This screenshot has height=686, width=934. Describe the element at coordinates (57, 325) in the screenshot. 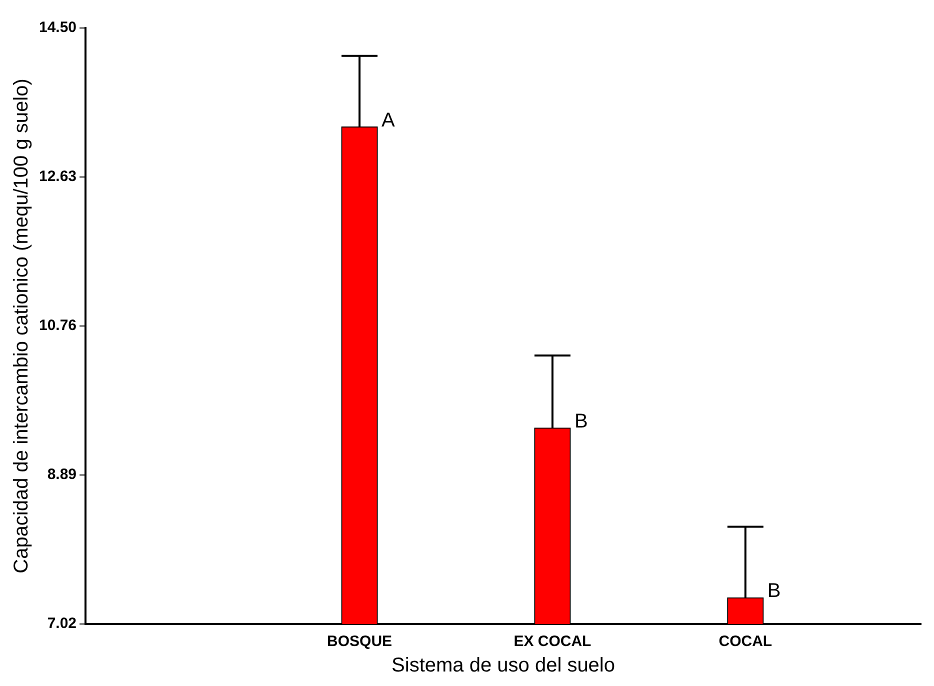

I see `y-tick-label: 10.76` at that location.